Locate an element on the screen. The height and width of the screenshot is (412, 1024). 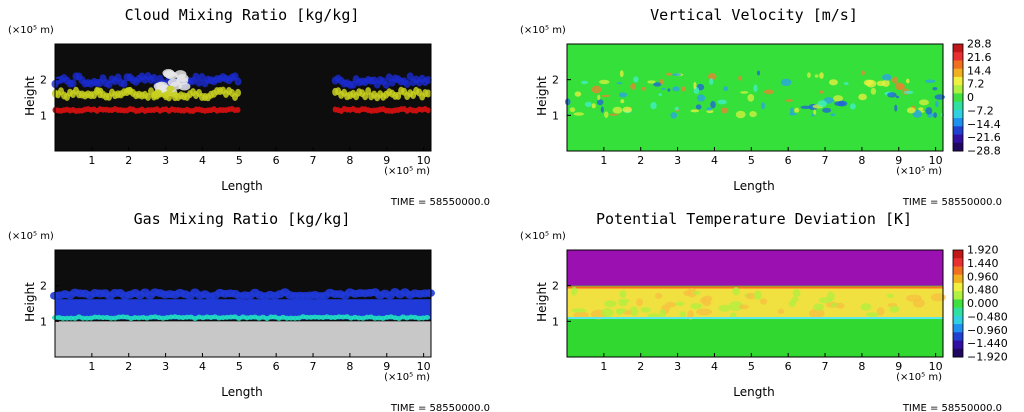
gas-band is located at coordinates (243, 309).